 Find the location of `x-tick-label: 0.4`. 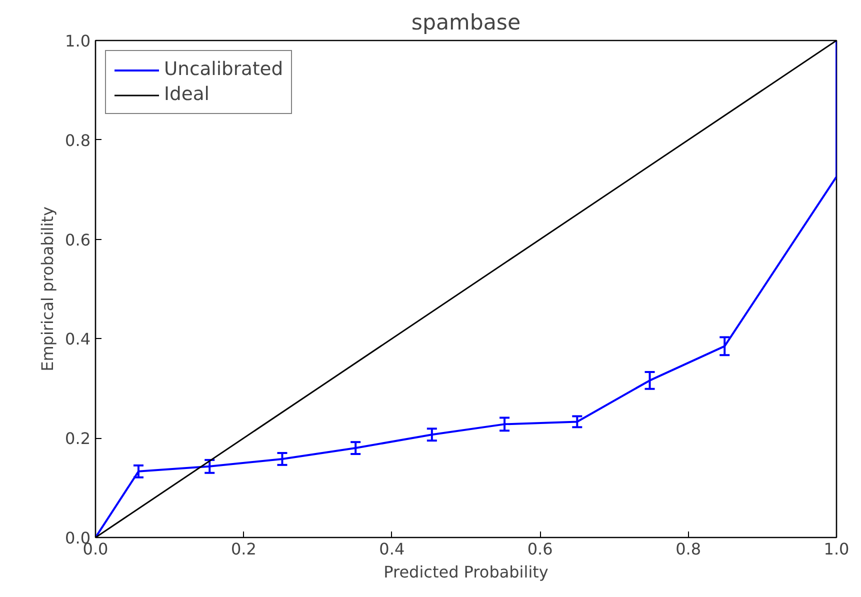

x-tick-label: 0.4 is located at coordinates (392, 549).